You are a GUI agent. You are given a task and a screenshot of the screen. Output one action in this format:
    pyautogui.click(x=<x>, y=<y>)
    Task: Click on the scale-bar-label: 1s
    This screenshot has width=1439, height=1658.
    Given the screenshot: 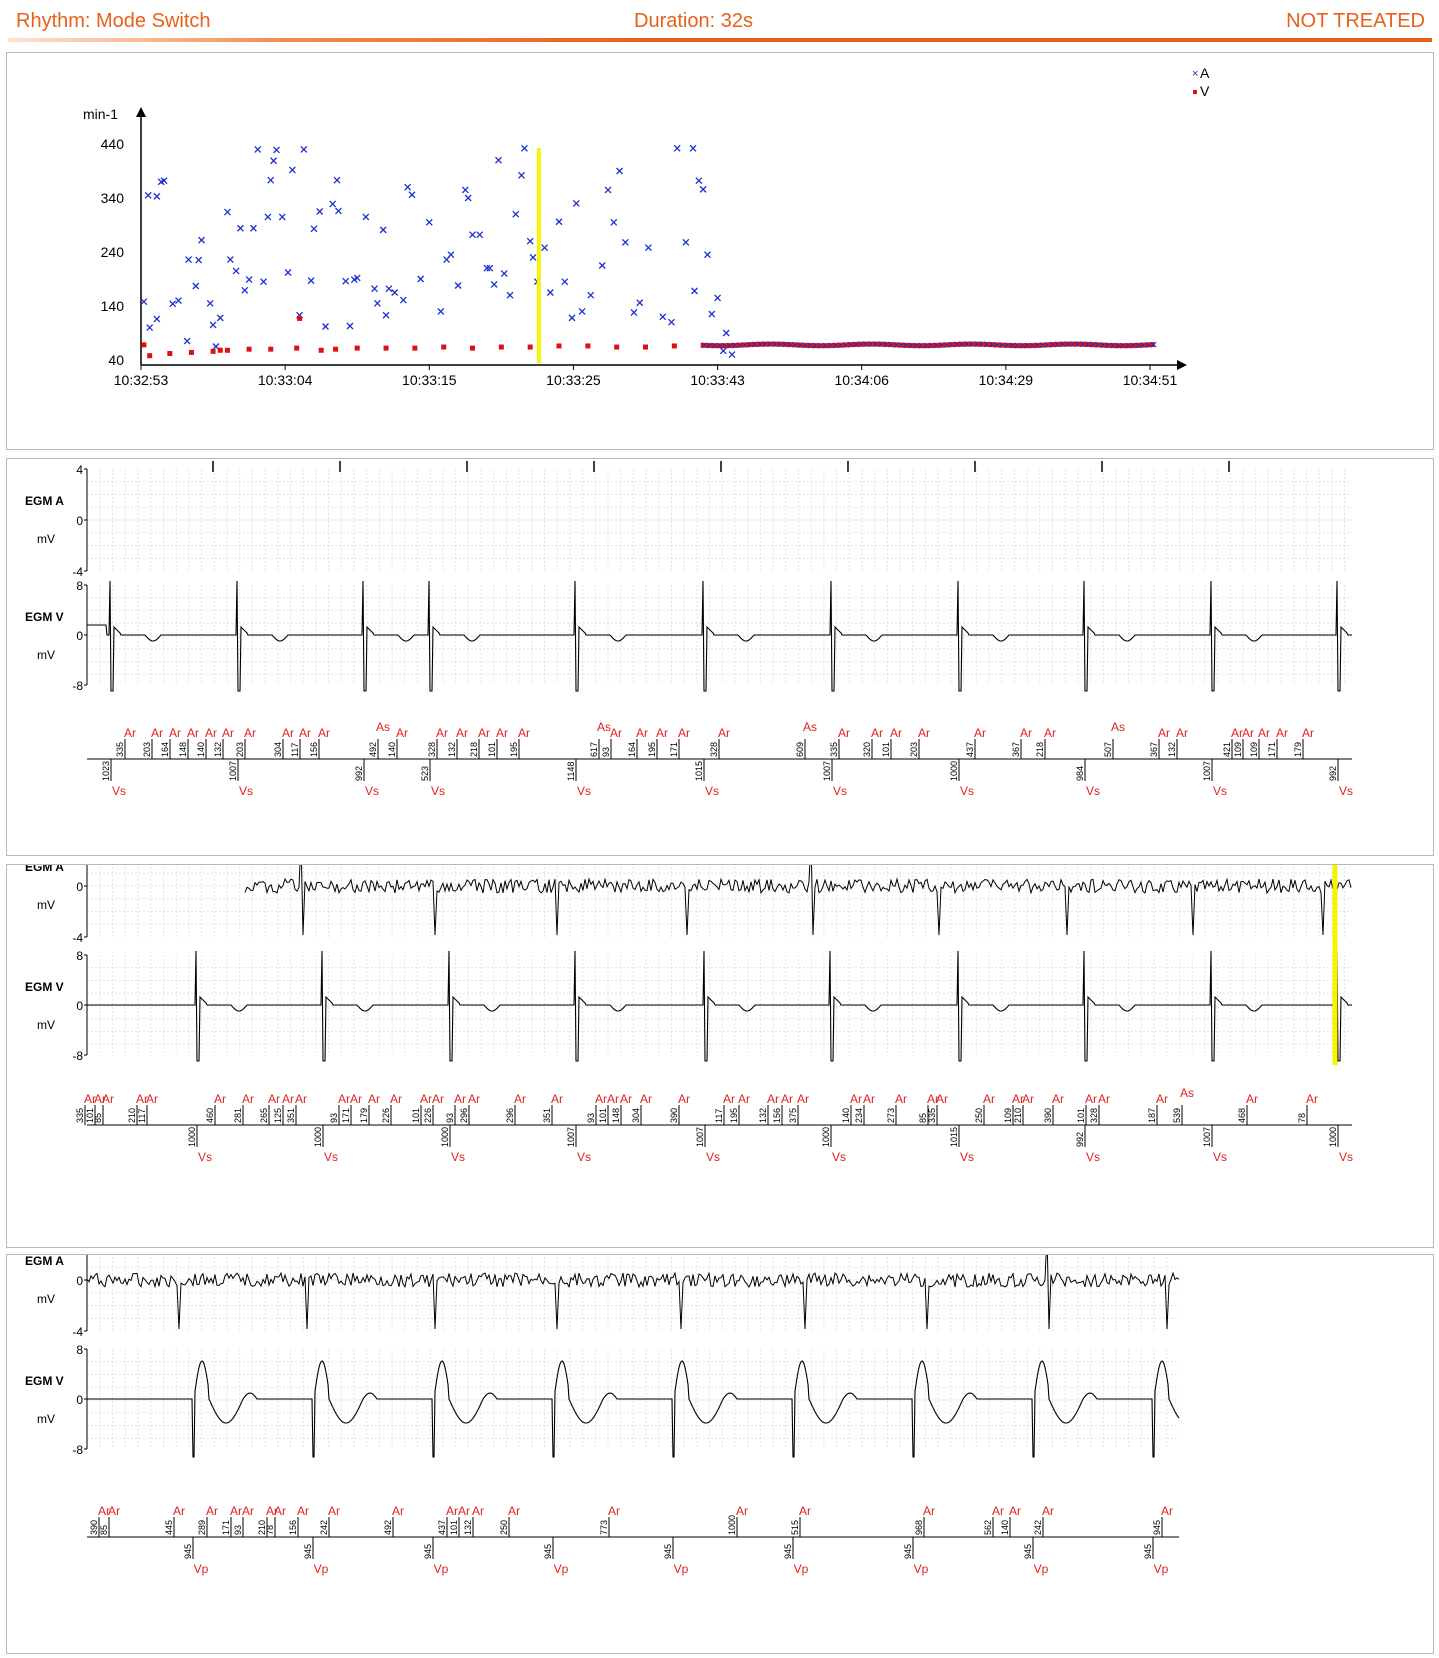 What is the action you would take?
    pyautogui.click(x=150, y=460)
    